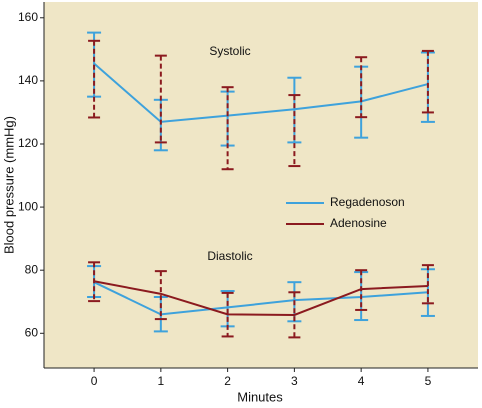 The height and width of the screenshot is (408, 482). What do you see at coordinates (28, 80) in the screenshot?
I see `y-tick-label: 140` at bounding box center [28, 80].